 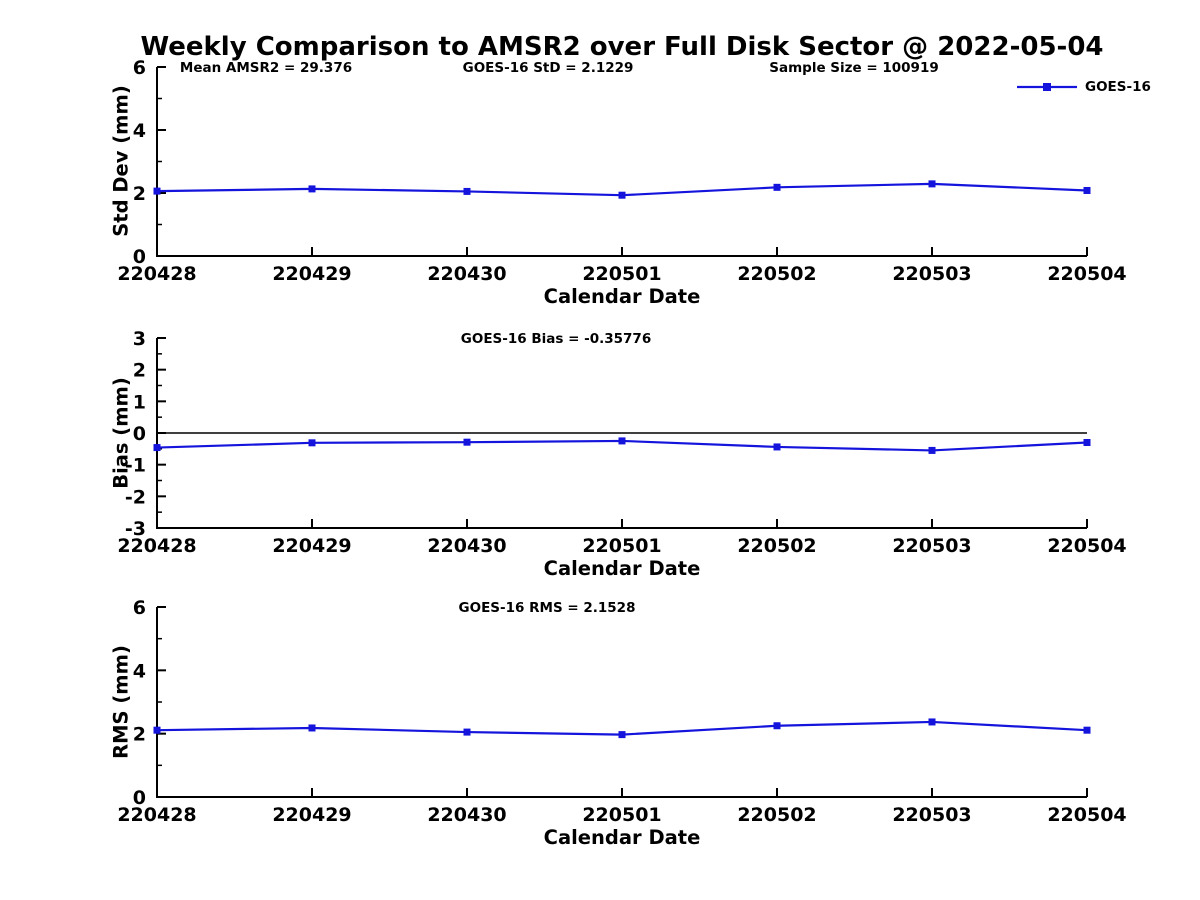 I want to click on annotation-goes16-bias: GOES-16 Bias = -0.35776, so click(x=556, y=339).